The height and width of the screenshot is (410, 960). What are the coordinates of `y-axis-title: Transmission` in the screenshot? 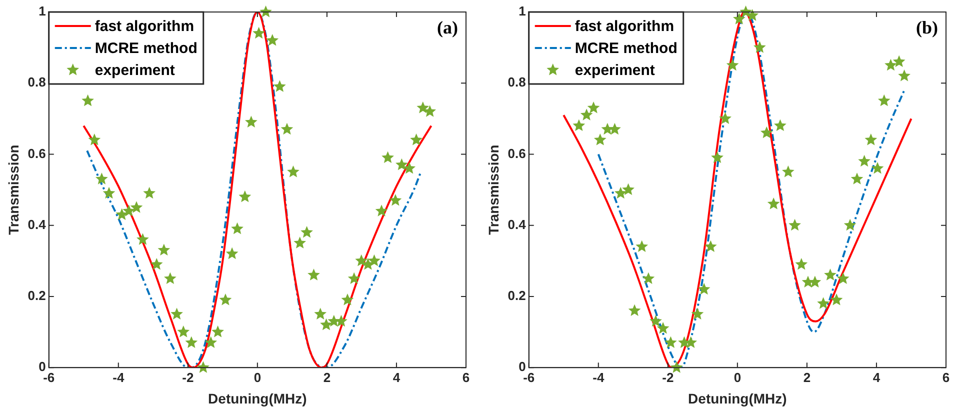 It's located at (13, 189).